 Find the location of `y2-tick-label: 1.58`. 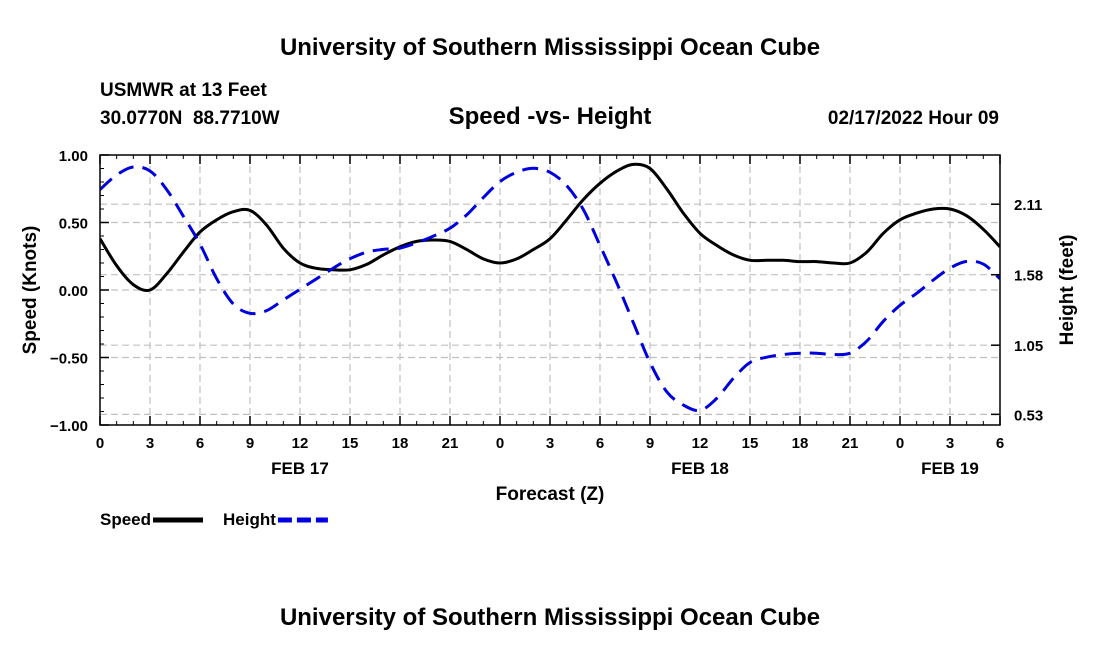

y2-tick-label: 1.58 is located at coordinates (1028, 276).